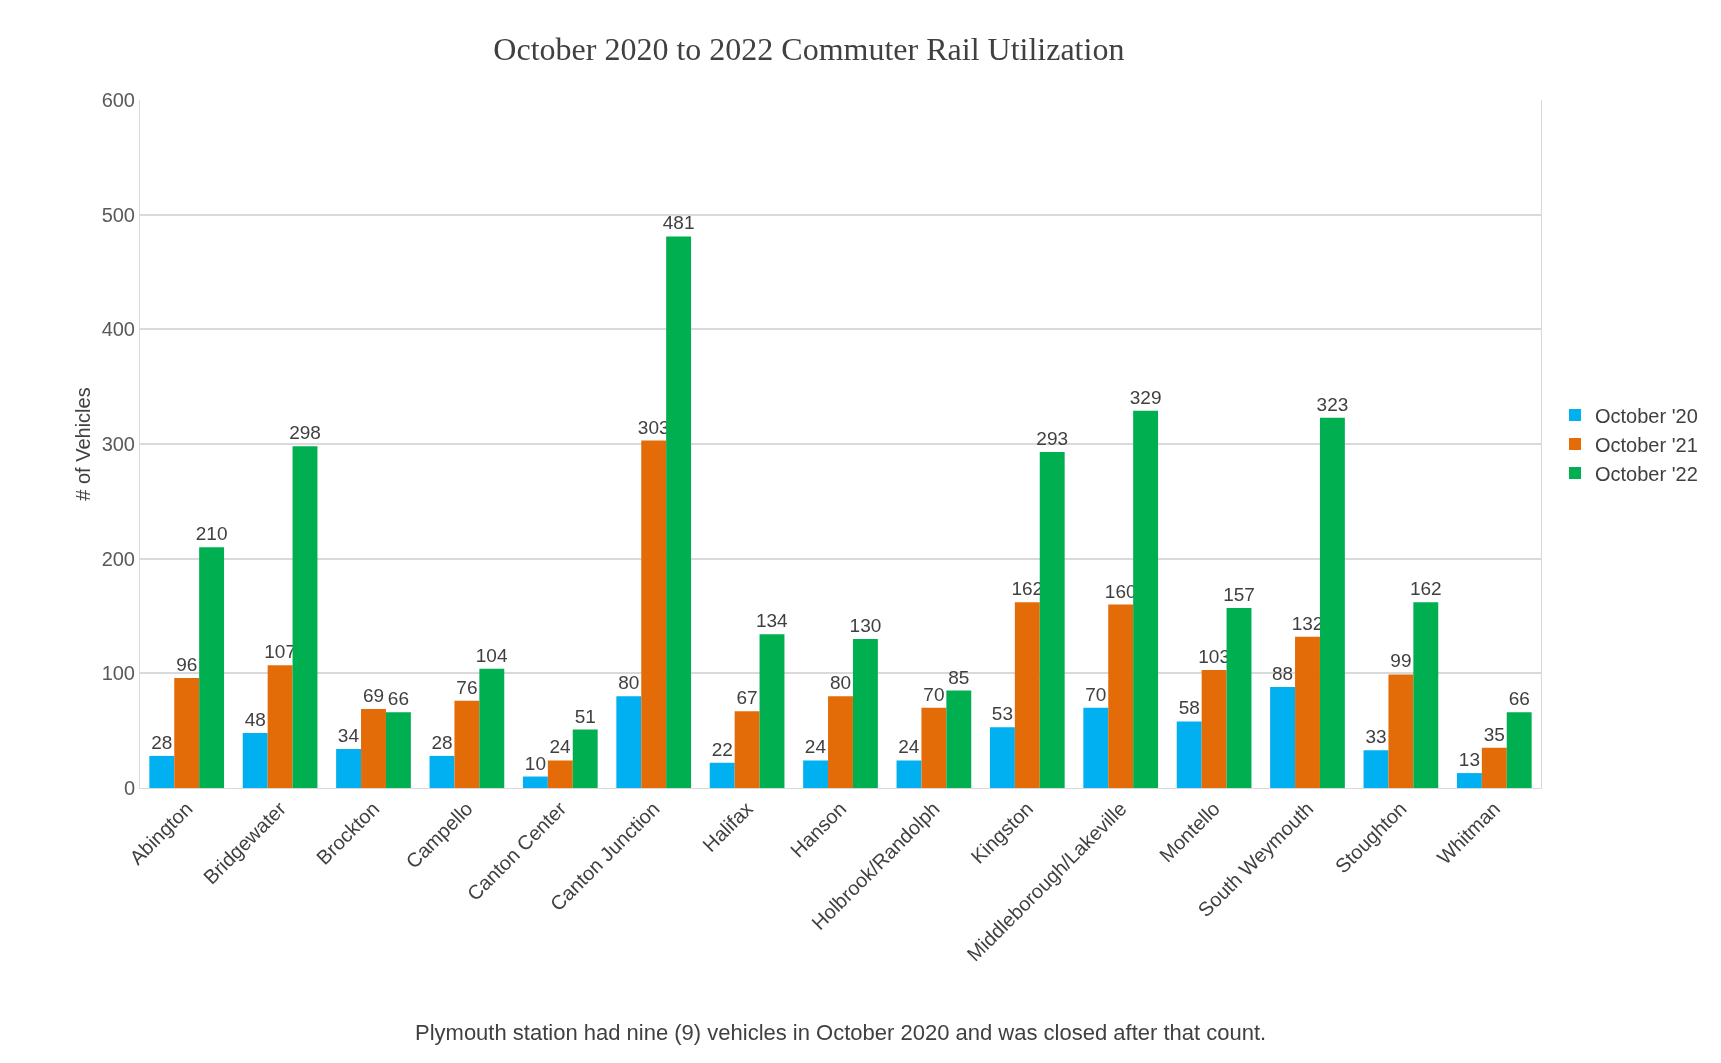 The image size is (1721, 1063). Describe the element at coordinates (1646, 415) in the screenshot. I see `legend-label: October '20` at that location.